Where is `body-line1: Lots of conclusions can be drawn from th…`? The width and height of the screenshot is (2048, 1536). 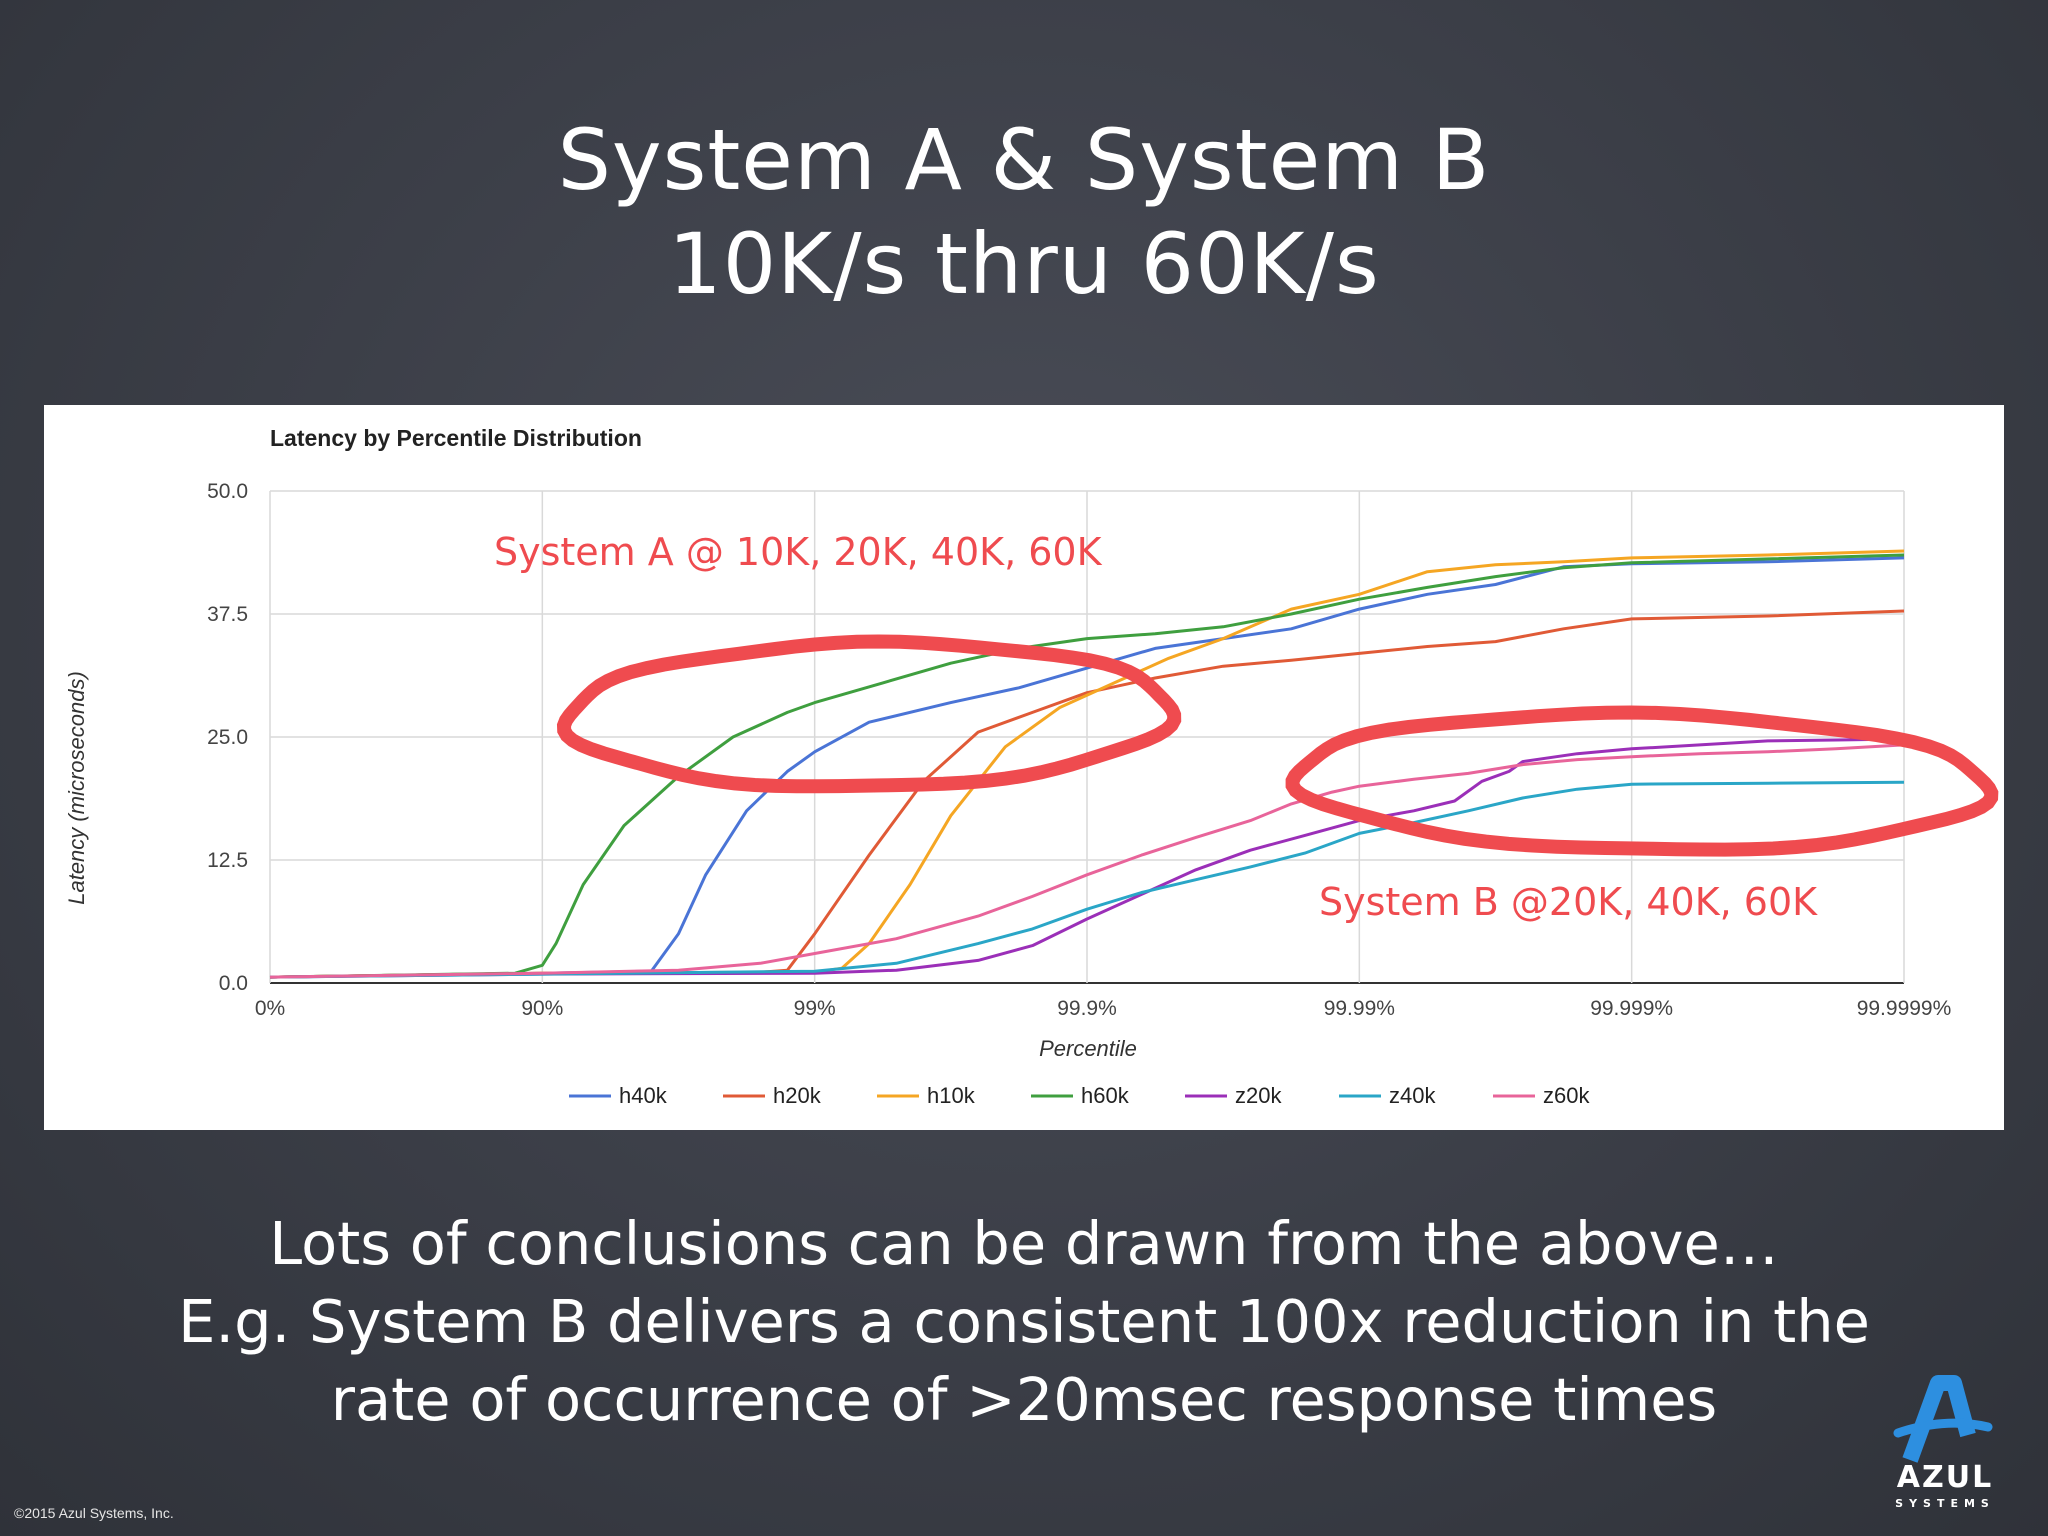
body-line1: Lots of conclusions can be drawn from th… is located at coordinates (1024, 1243).